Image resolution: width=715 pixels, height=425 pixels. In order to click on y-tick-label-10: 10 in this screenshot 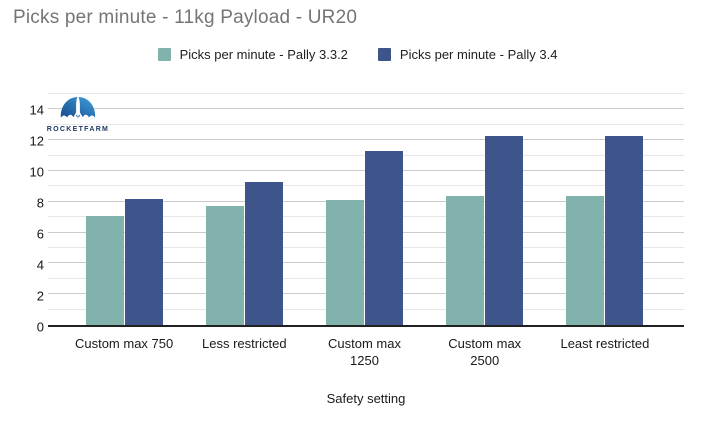, I will do `click(36, 172)`.